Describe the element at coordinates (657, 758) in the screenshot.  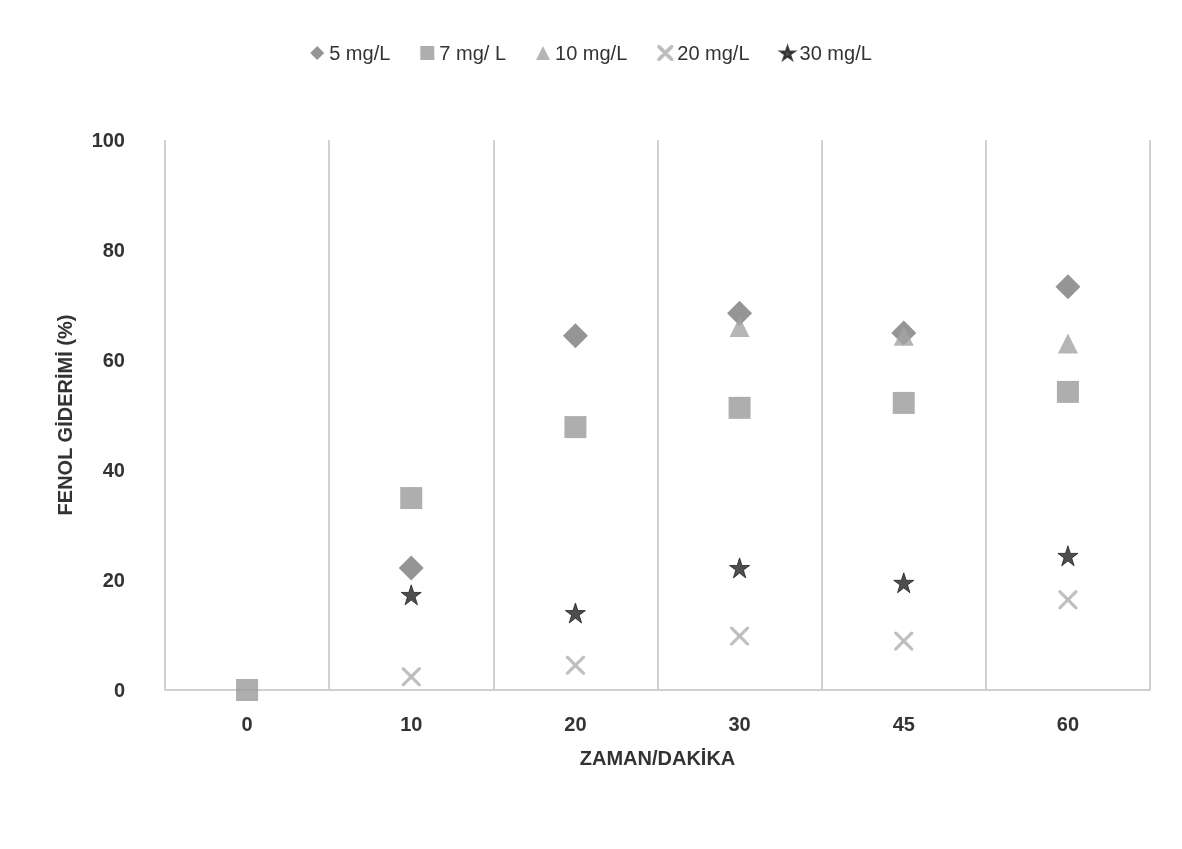
I see `x-axis-title: ZAMAN/DAKİKA` at that location.